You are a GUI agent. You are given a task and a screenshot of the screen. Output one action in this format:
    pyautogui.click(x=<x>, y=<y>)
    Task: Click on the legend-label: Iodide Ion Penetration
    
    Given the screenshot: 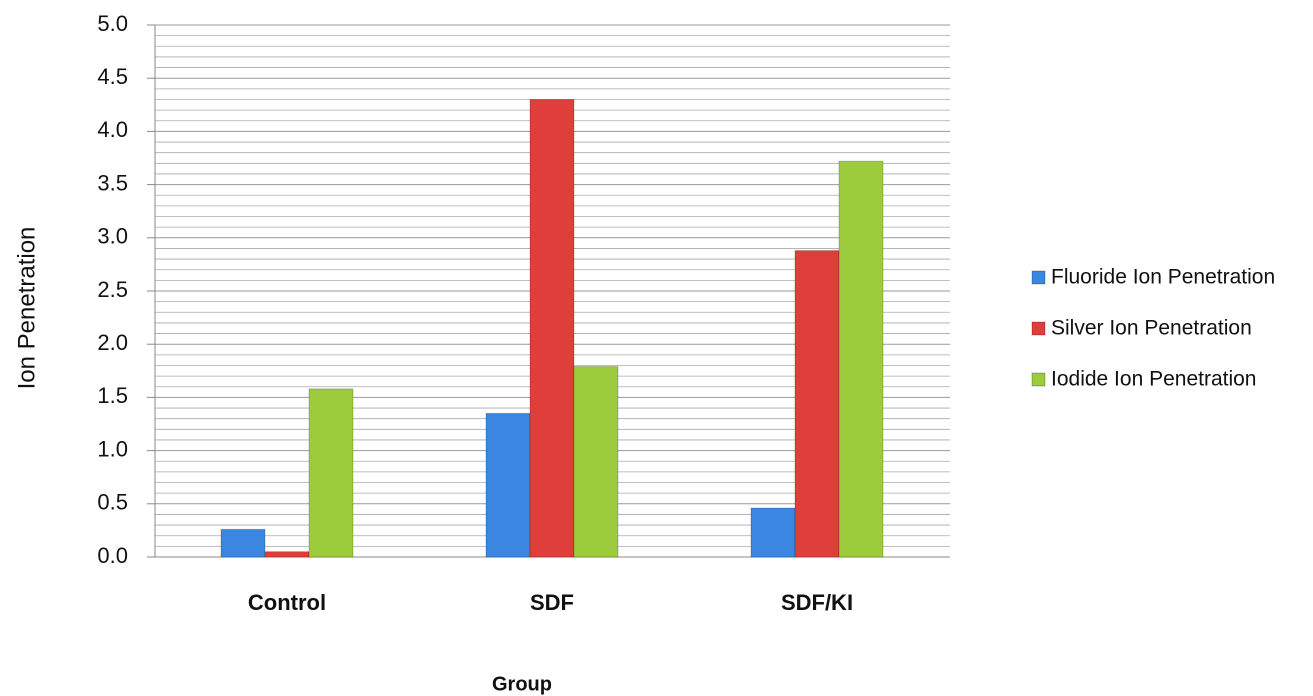 What is the action you would take?
    pyautogui.click(x=1154, y=379)
    